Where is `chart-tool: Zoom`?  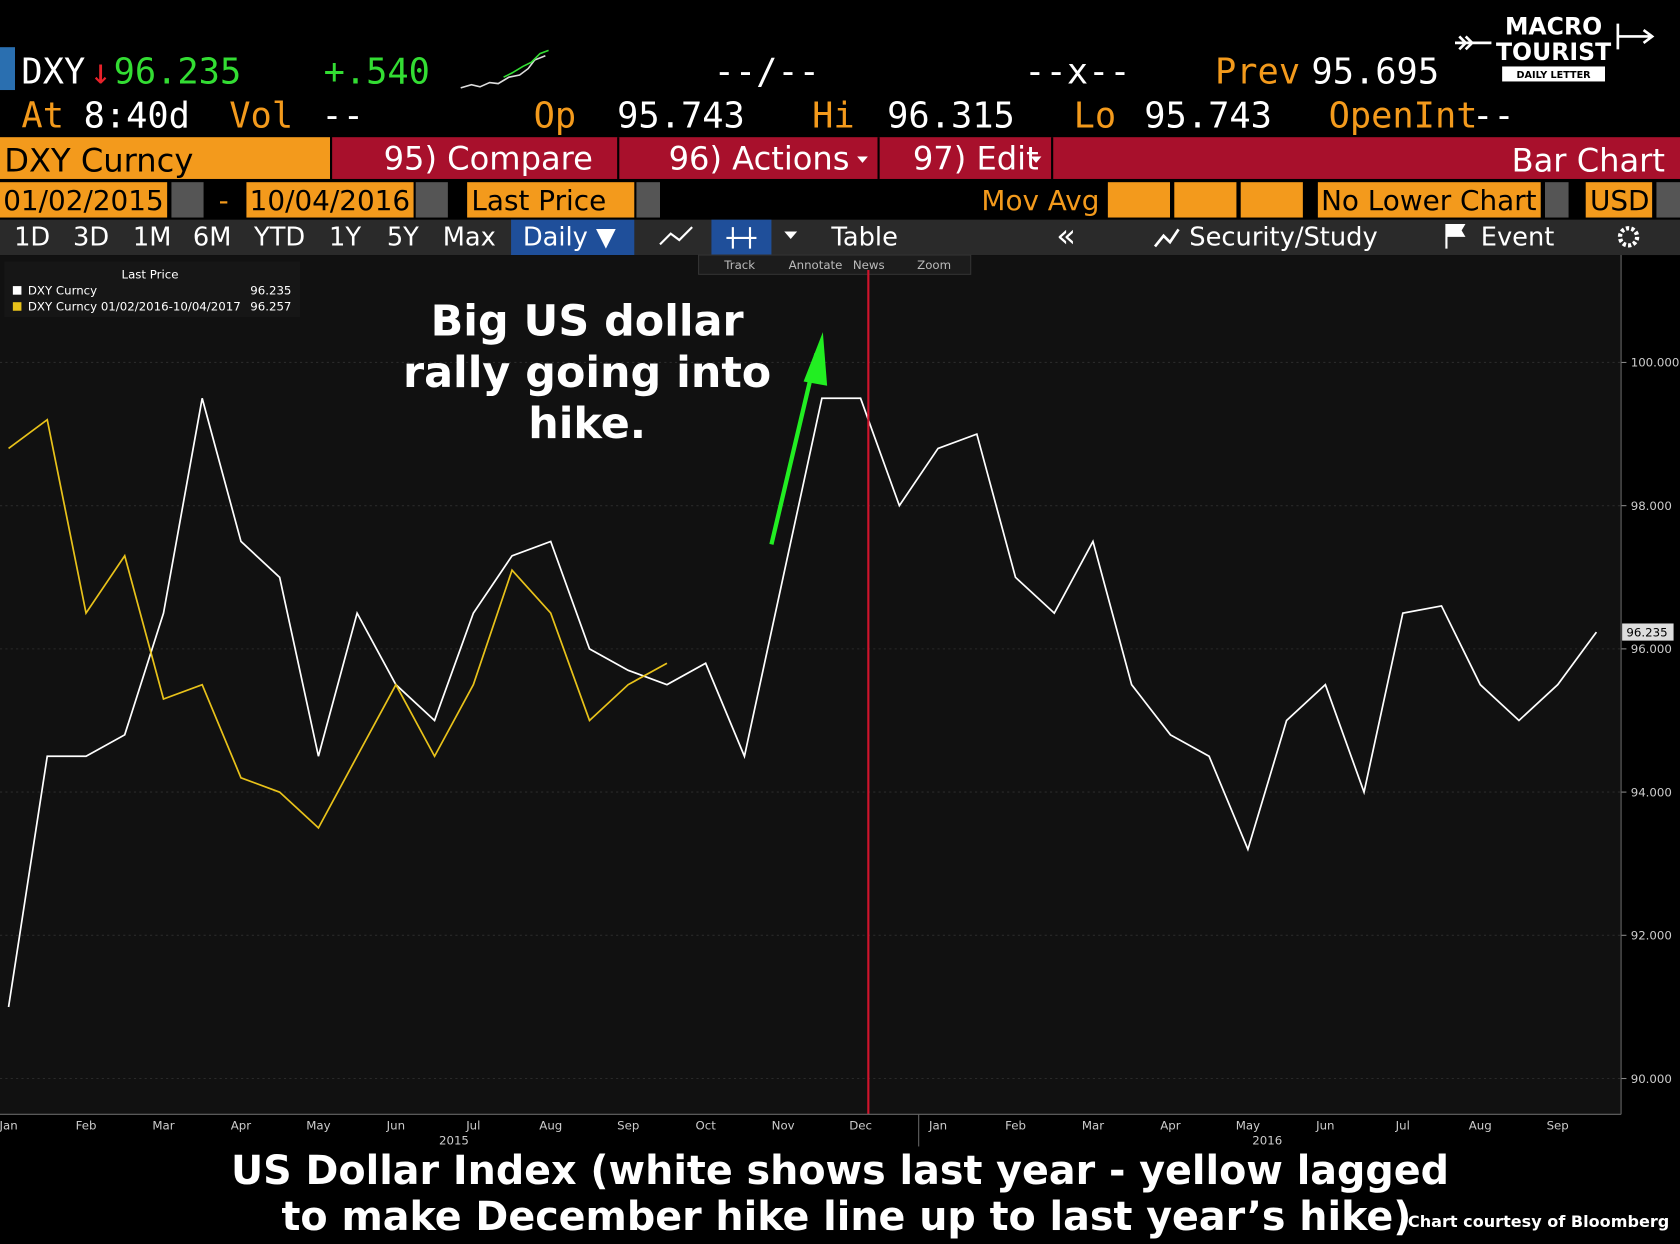
chart-tool: Zoom is located at coordinates (934, 265).